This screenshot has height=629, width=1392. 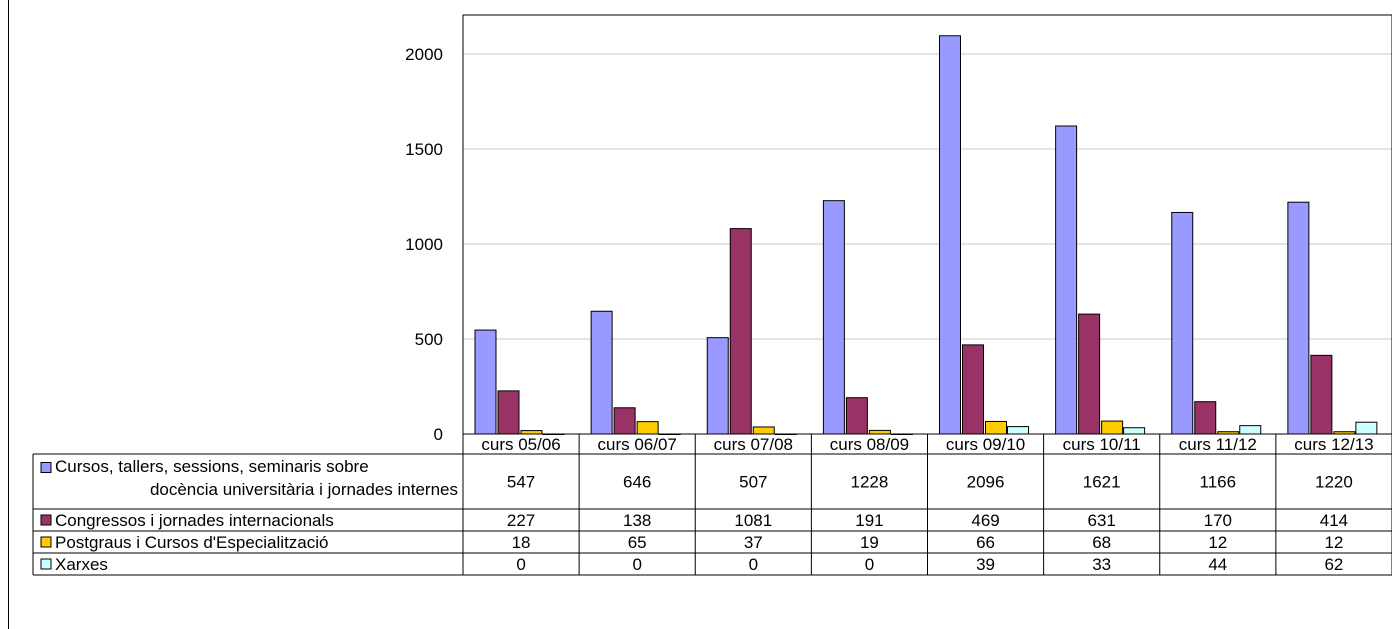 What do you see at coordinates (191, 542) in the screenshot?
I see `series-label: Postgraus i Cursos d'Especialització` at bounding box center [191, 542].